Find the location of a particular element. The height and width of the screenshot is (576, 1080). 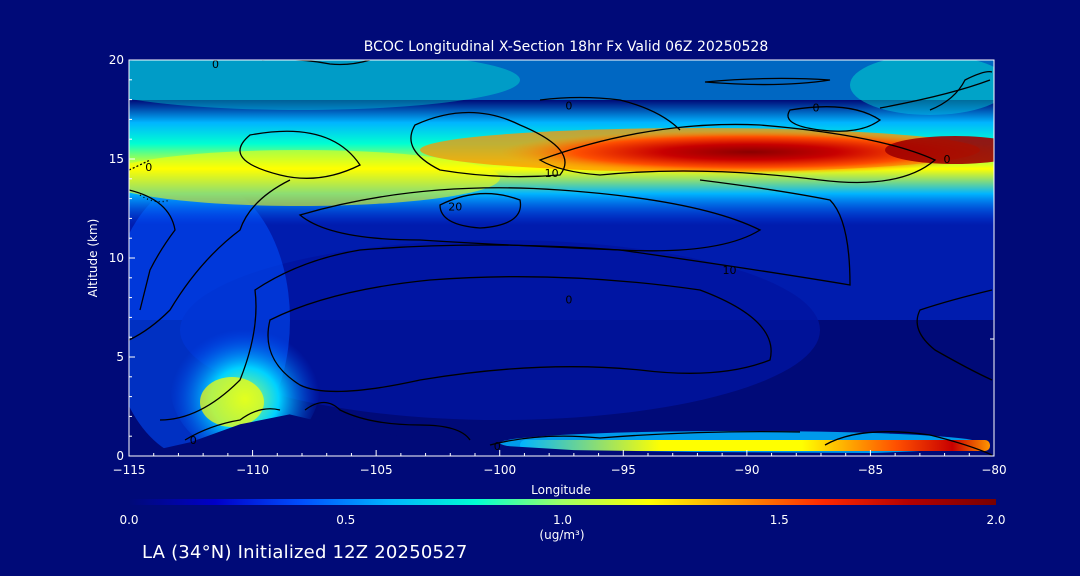

y-tick-label-2: 10 is located at coordinates (116, 258).